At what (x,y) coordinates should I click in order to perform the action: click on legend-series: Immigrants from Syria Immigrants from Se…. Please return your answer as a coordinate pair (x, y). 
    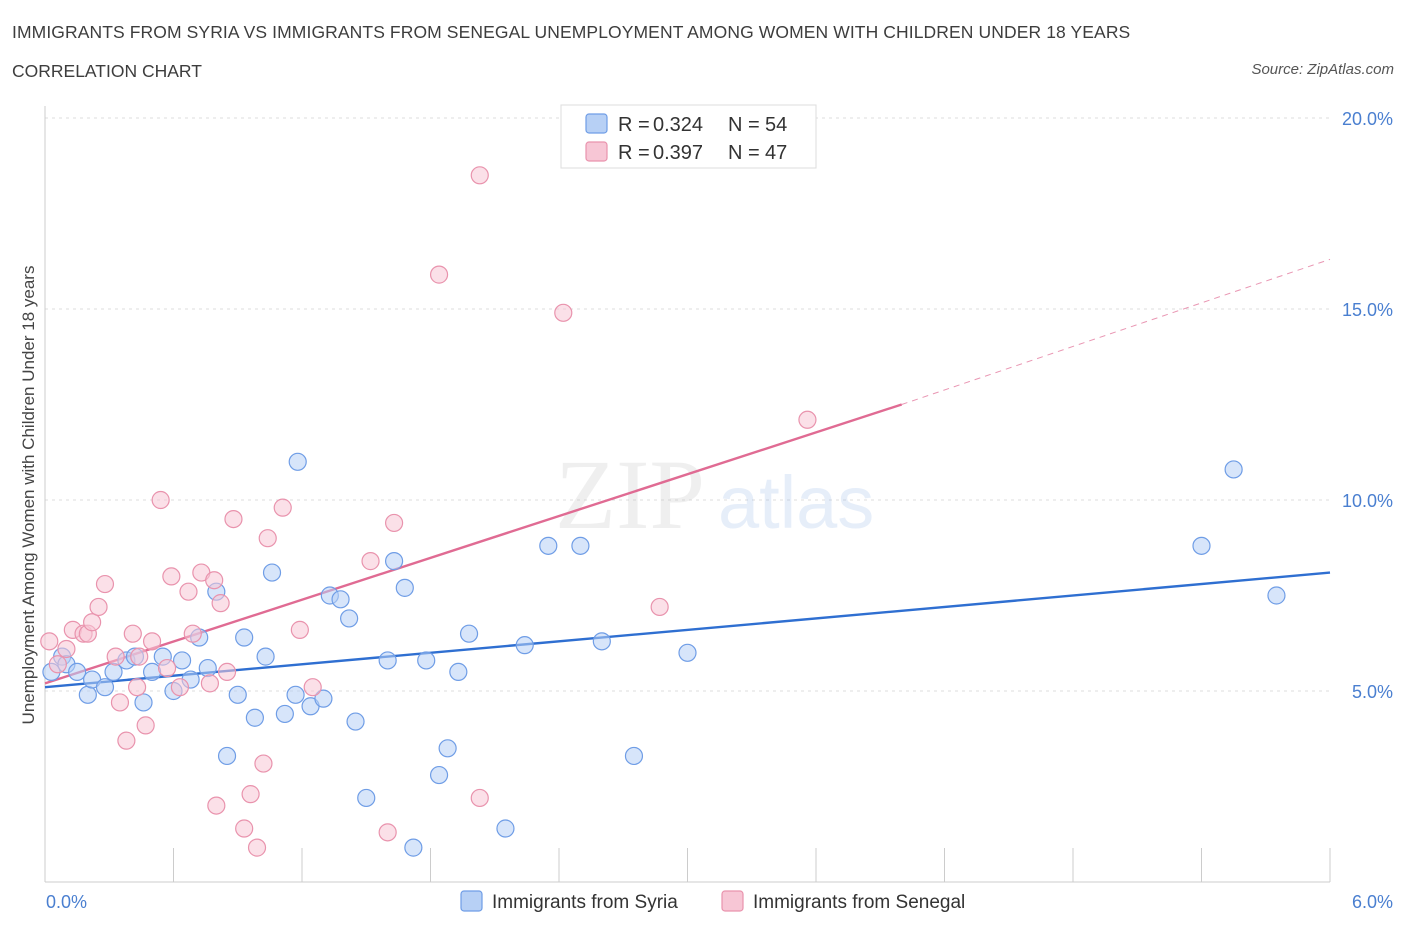
    Looking at the image, I should click on (712, 901).